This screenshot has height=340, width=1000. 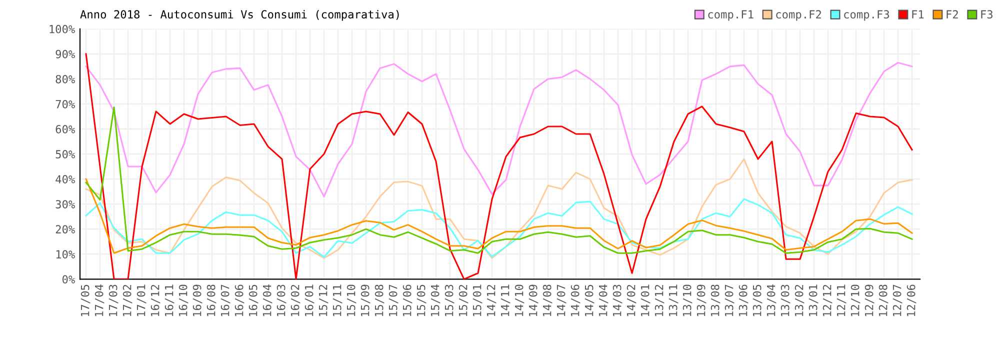 I want to click on x-tick-label: 13/09, so click(x=701, y=300).